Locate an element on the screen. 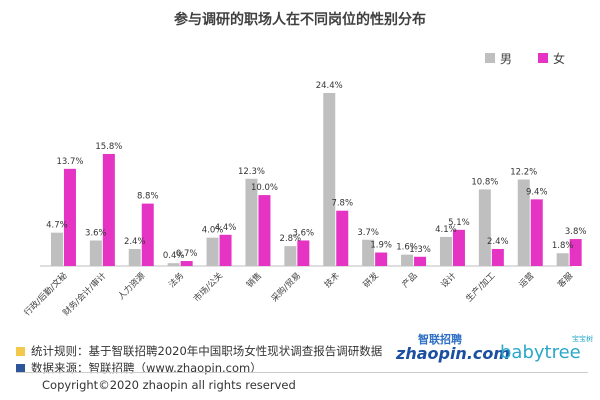  category-label-9: 产品 is located at coordinates (410, 280).